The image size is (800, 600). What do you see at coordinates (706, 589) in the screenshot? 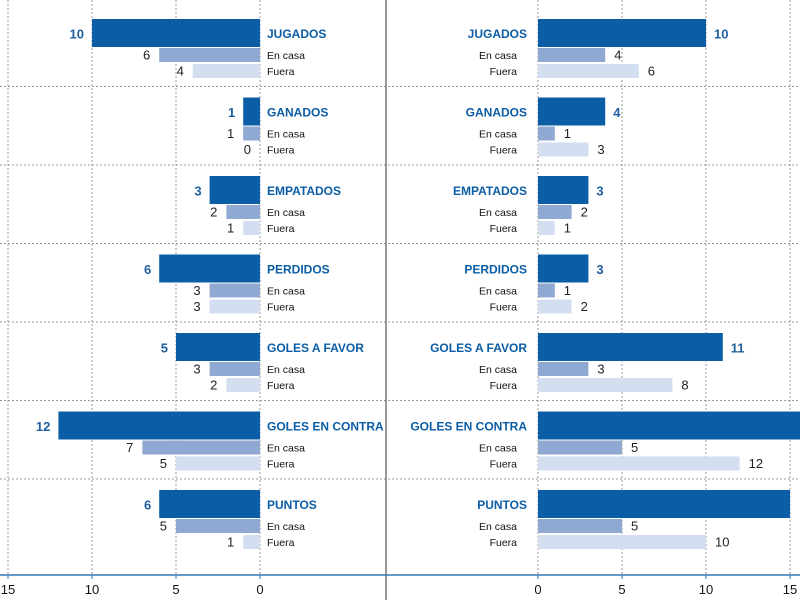
I see `x-tick-label: 10` at bounding box center [706, 589].